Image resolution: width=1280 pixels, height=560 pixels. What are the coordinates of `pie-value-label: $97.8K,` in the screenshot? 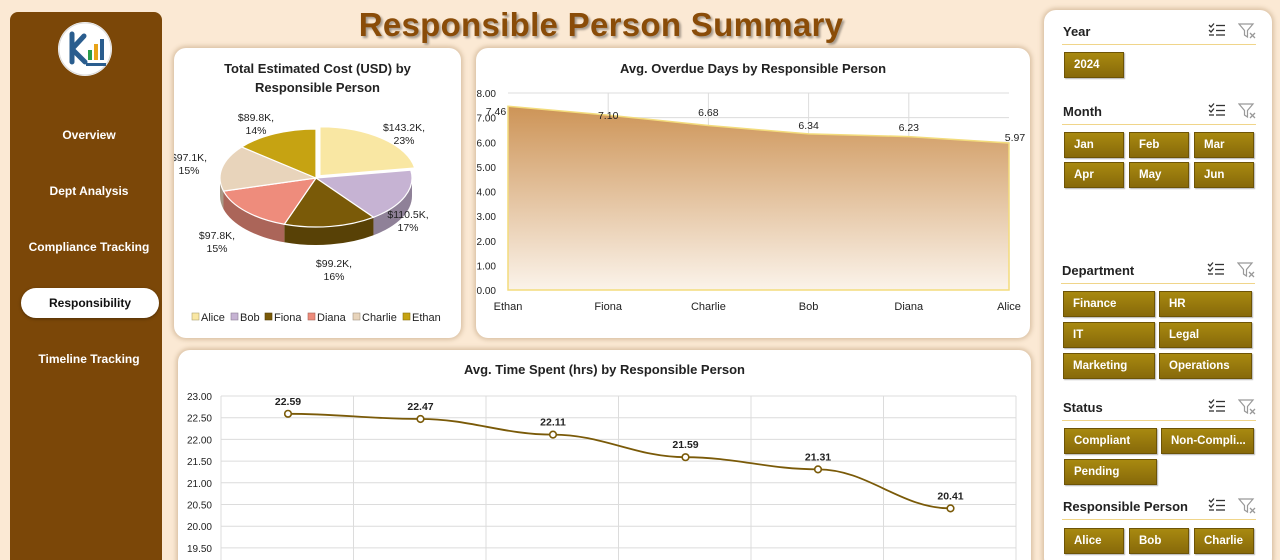 It's located at (217, 236).